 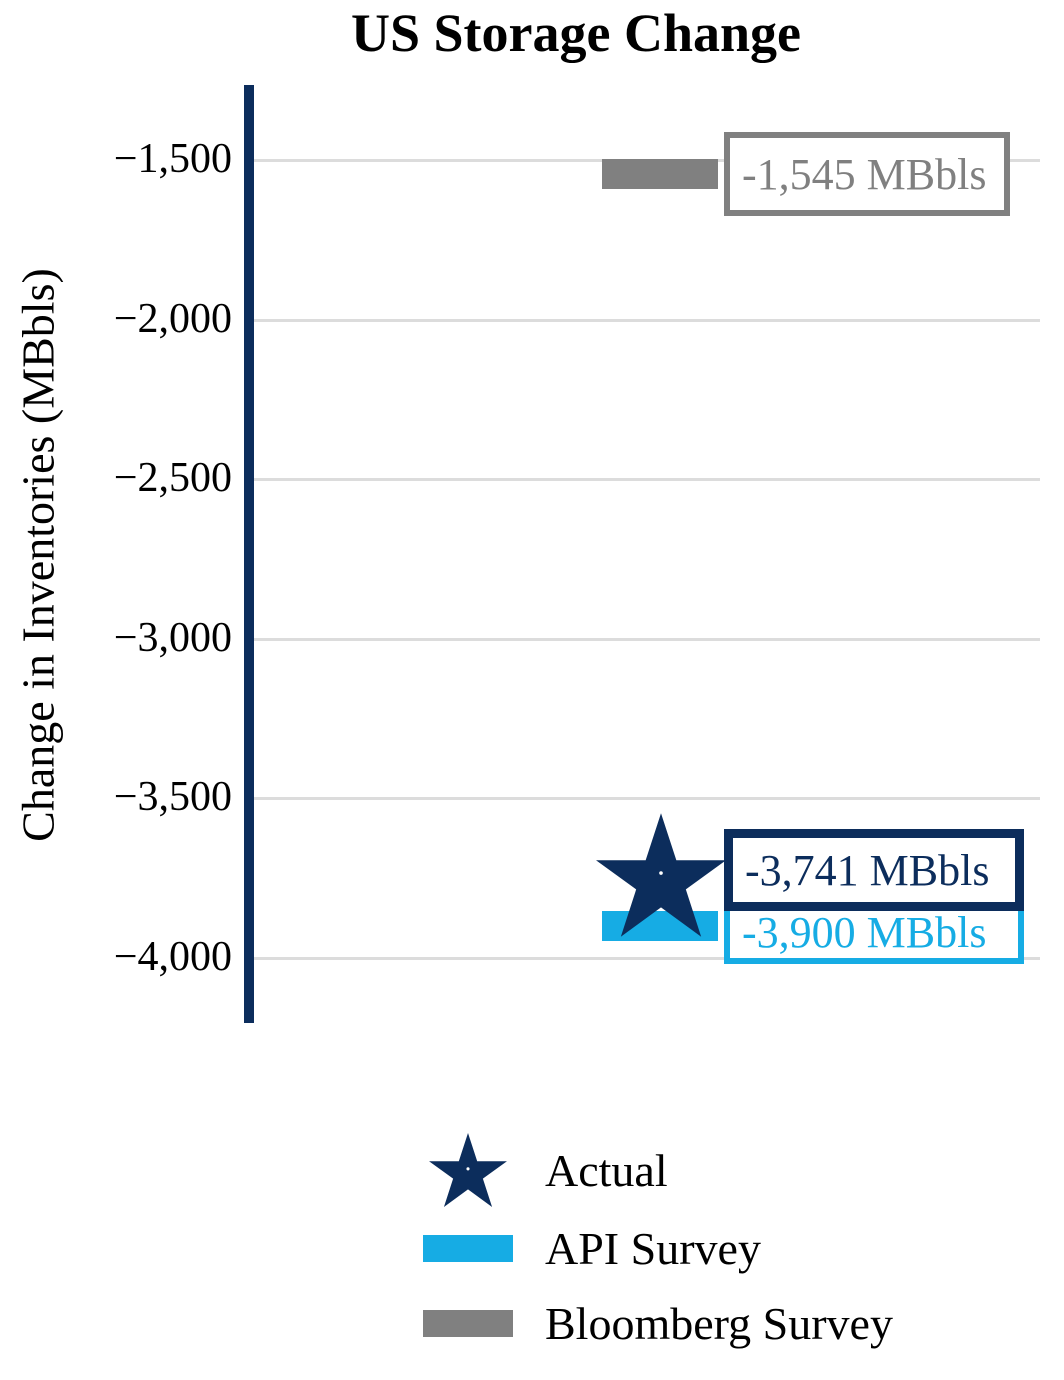 I want to click on chart-title: US Storage Change, so click(x=575, y=33).